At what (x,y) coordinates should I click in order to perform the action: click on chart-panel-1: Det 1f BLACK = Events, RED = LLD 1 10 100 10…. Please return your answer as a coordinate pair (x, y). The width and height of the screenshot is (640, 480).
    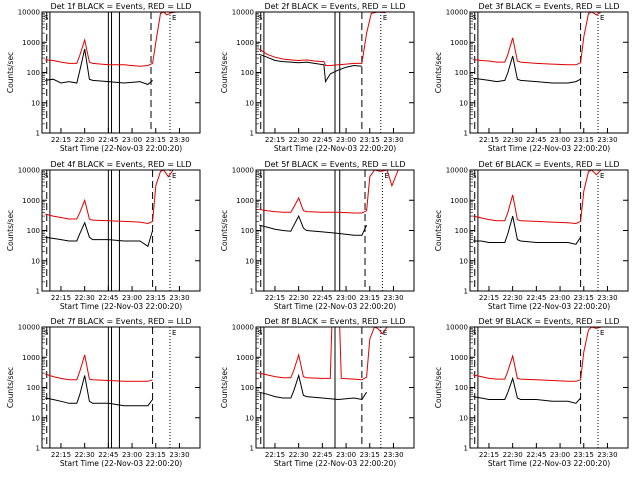
    Looking at the image, I should click on (103, 77).